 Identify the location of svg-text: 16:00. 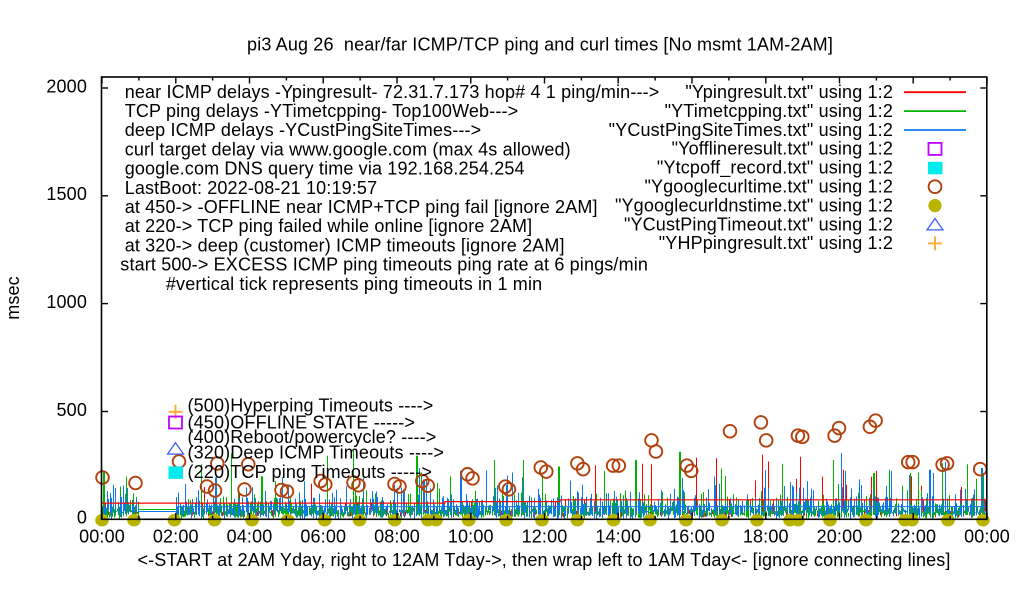
(692, 536).